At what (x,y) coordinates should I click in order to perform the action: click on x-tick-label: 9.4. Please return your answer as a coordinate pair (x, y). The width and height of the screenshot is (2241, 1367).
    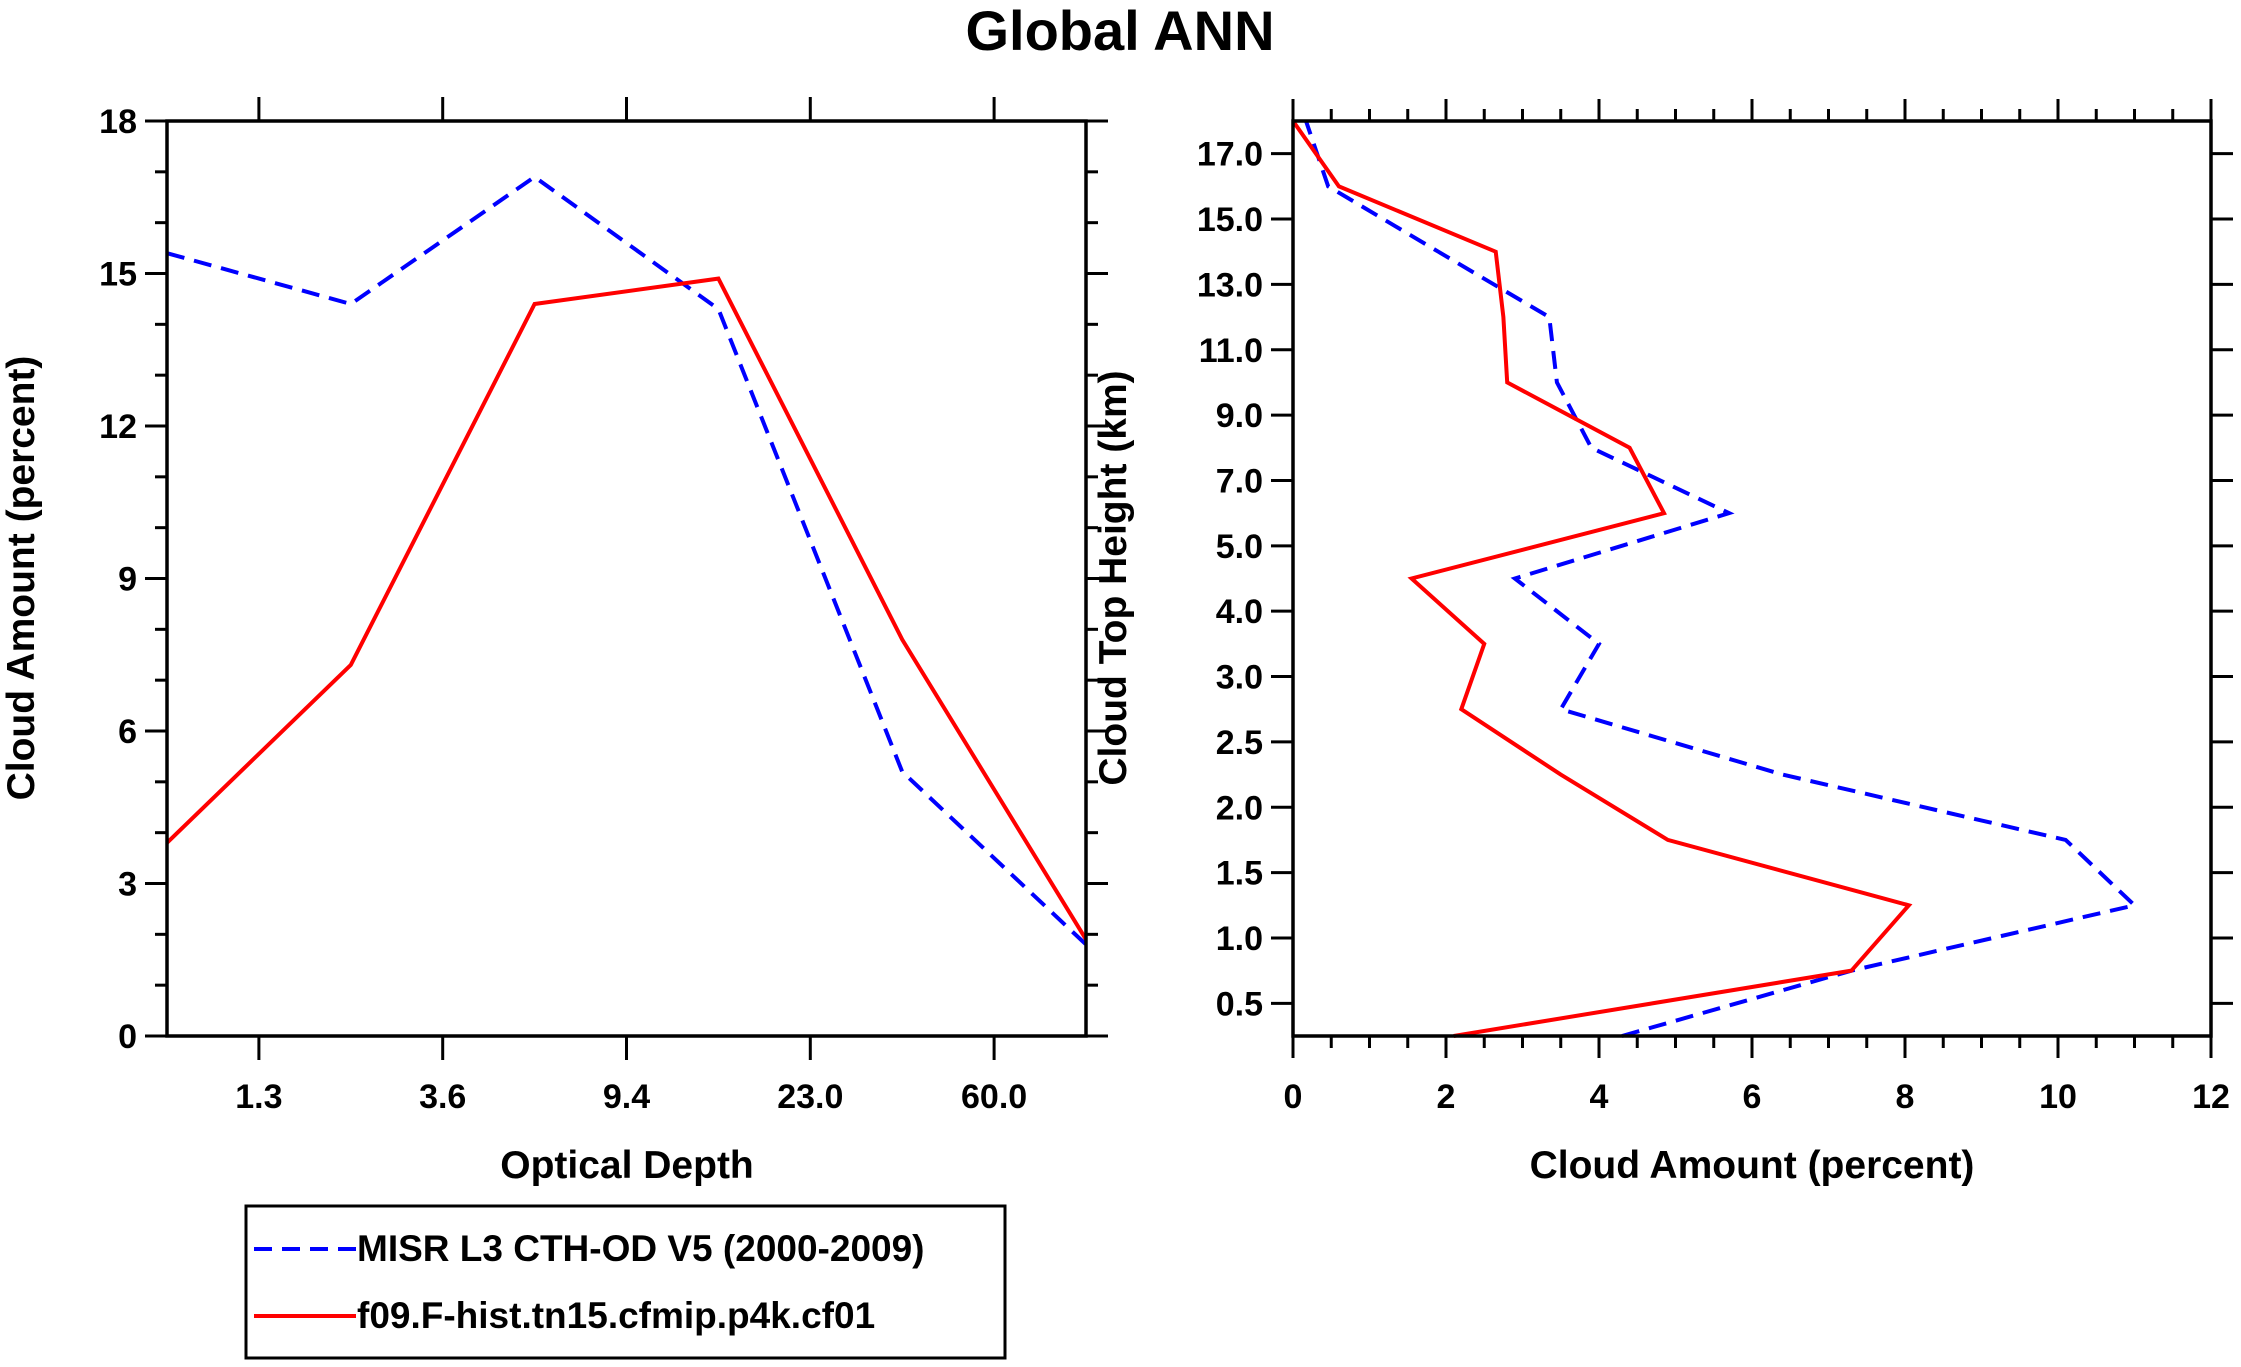
    Looking at the image, I should click on (626, 1097).